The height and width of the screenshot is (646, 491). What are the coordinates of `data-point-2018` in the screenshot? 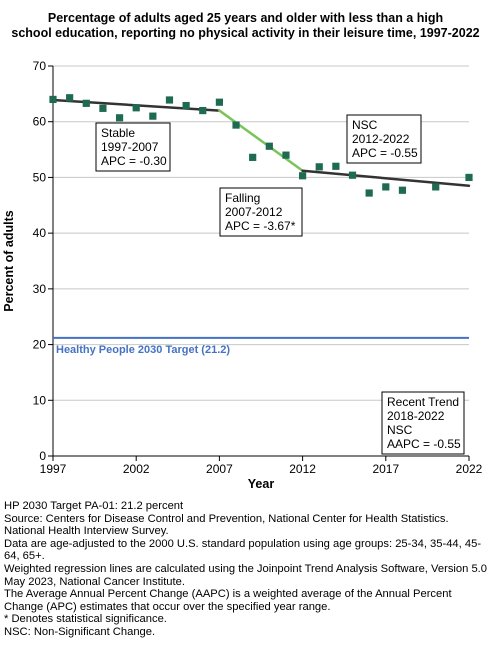 It's located at (402, 190).